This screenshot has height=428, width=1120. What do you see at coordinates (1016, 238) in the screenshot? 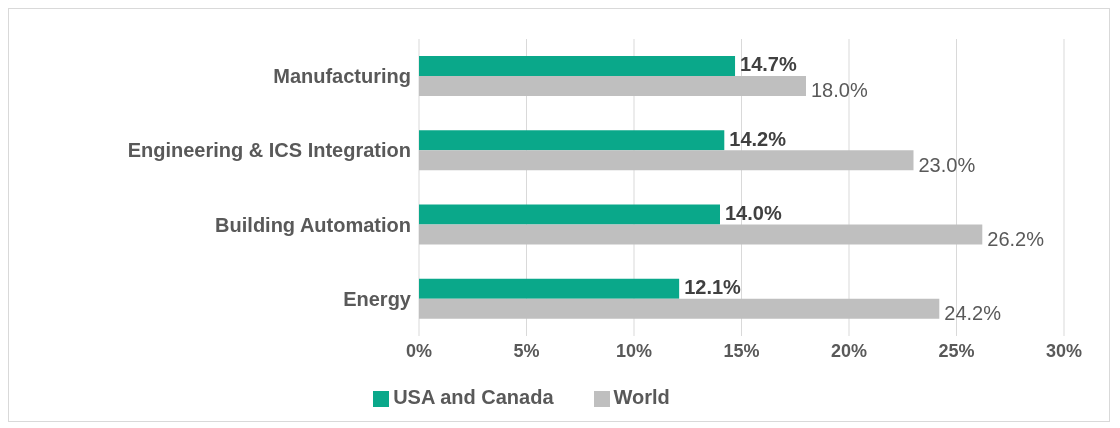
I see `data-label: 26.2%` at bounding box center [1016, 238].